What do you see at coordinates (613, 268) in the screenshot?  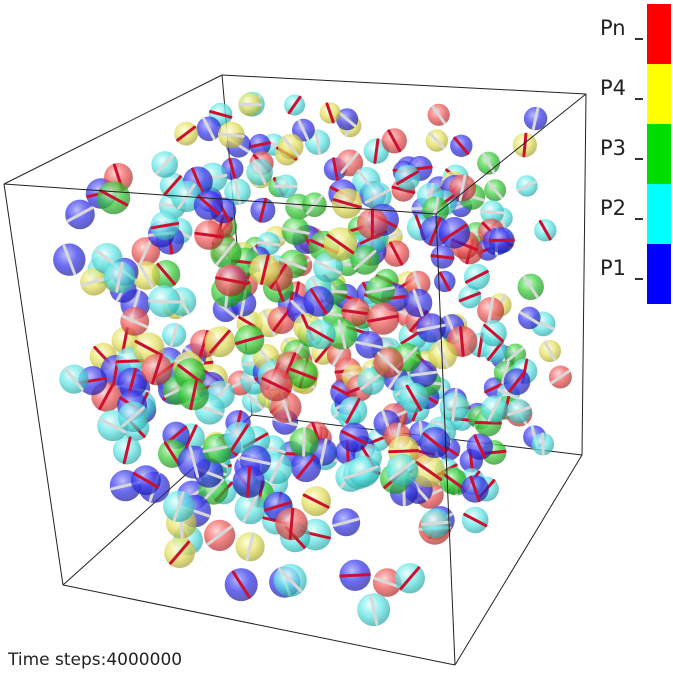 I see `legend-label-p1: P1` at bounding box center [613, 268].